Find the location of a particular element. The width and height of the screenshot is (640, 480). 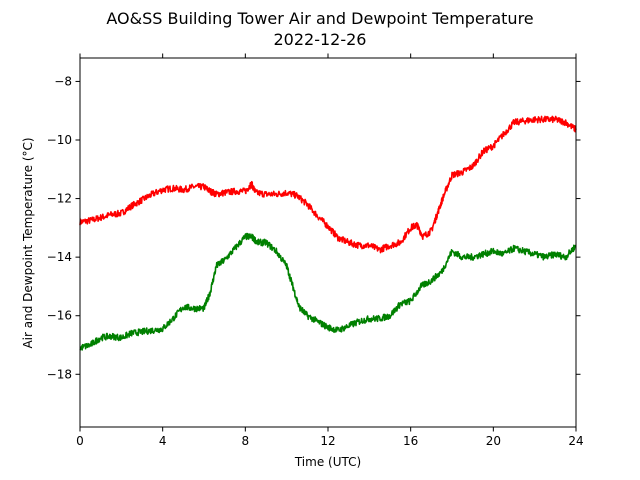

x-tick-label-4: 4 is located at coordinates (163, 441).